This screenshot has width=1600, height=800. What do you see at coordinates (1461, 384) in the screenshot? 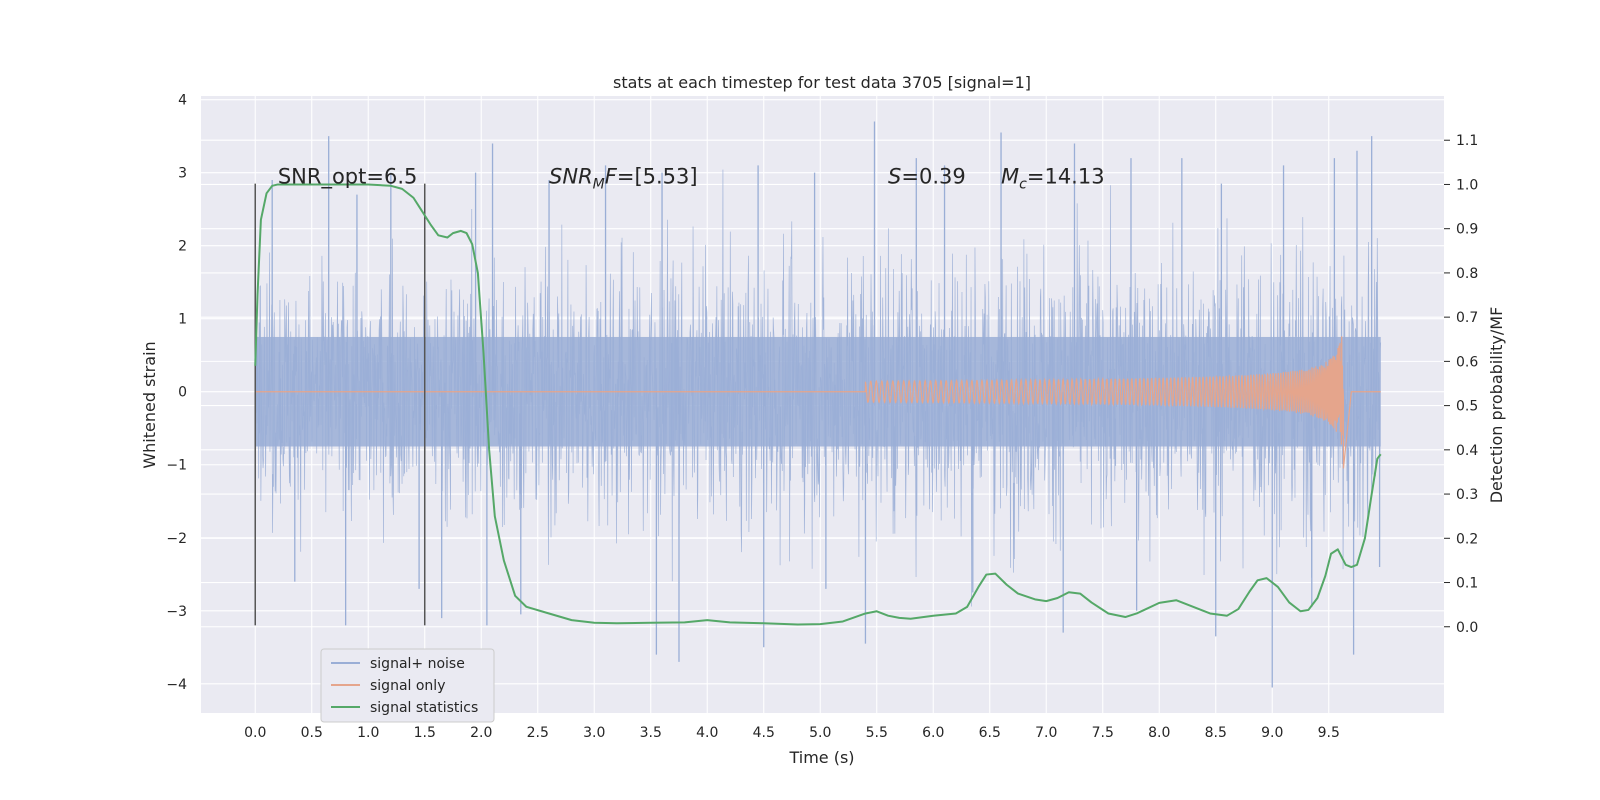
I see `y-right-ticks: 1.1 1.0 0.9 0.8 0.7 0.6 0.5 0.4 0.3 0.2 0.1 0.0` at bounding box center [1461, 384].